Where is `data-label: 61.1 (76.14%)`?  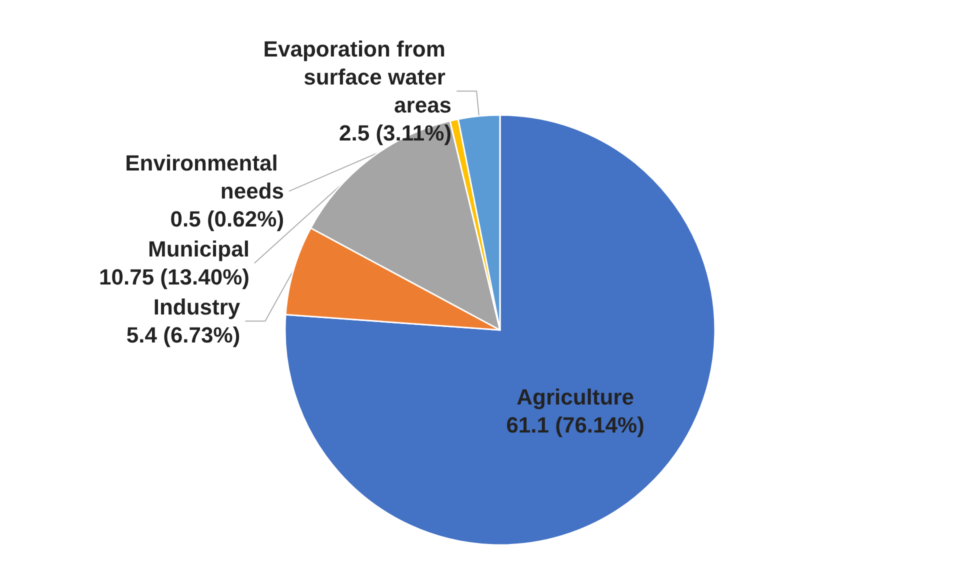
data-label: 61.1 (76.14%) is located at coordinates (575, 425).